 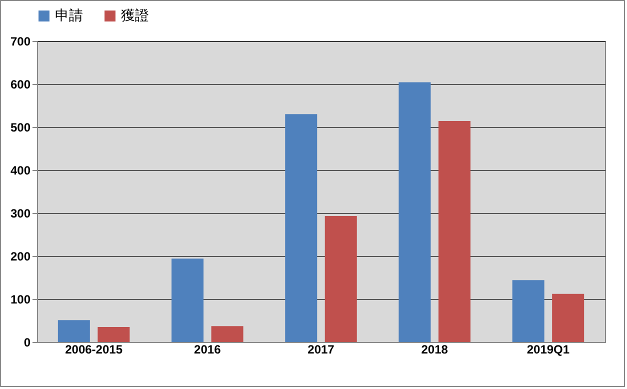 I want to click on x-tick-label: 2018, so click(x=434, y=349).